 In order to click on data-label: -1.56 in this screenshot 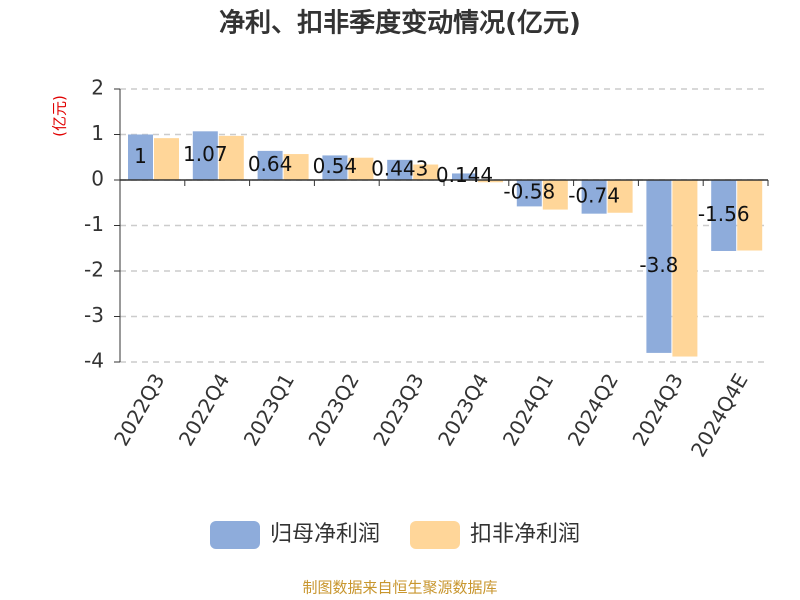, I will do `click(724, 214)`.